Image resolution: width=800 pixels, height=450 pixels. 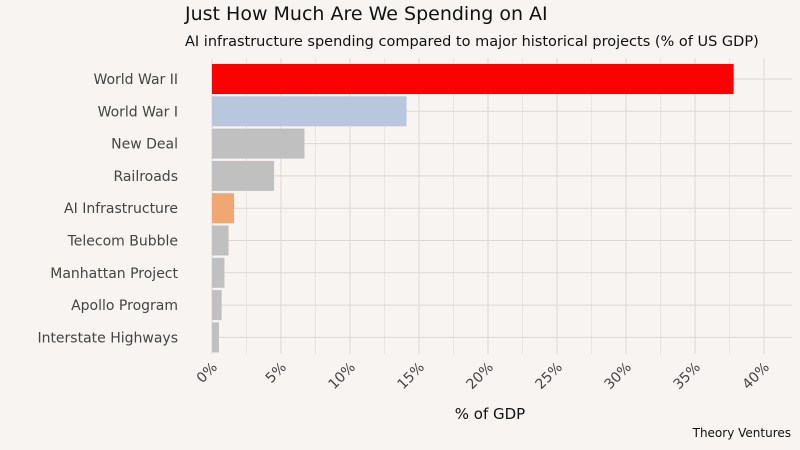 I want to click on category-label: Interstate Highways, so click(x=107, y=338).